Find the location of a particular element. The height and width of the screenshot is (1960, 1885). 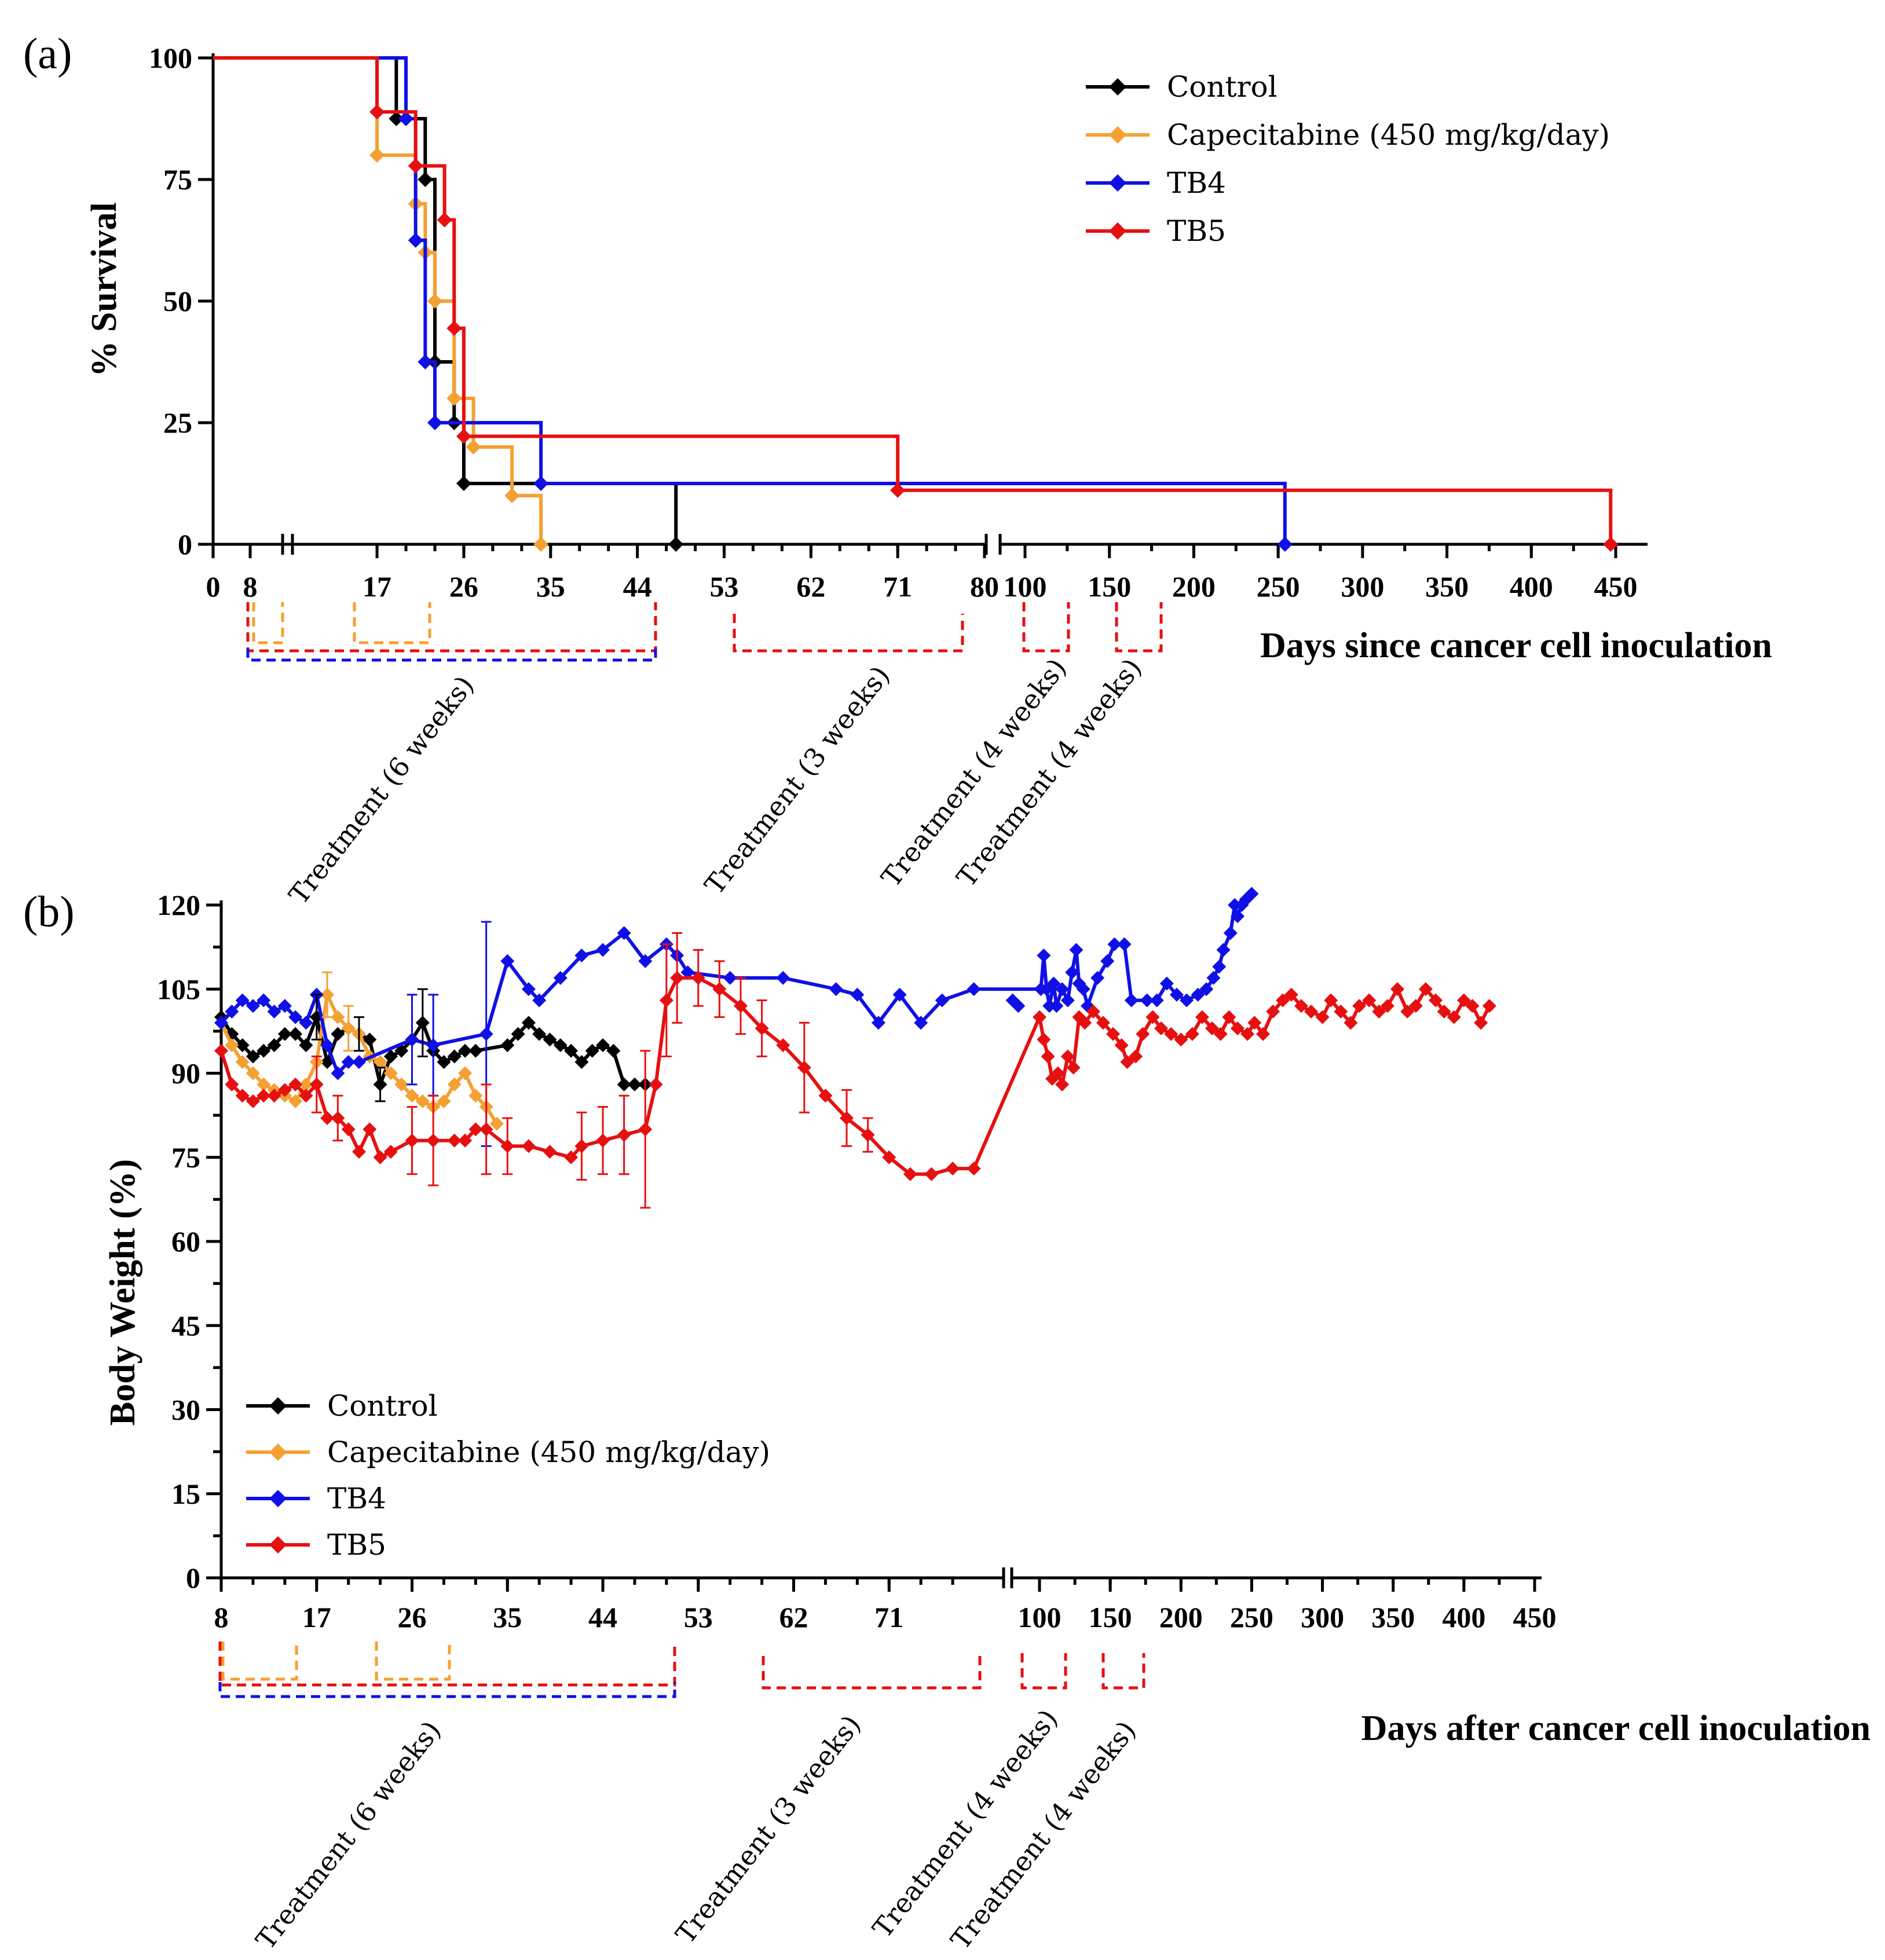

x-tick-label: 26 is located at coordinates (413, 1617).